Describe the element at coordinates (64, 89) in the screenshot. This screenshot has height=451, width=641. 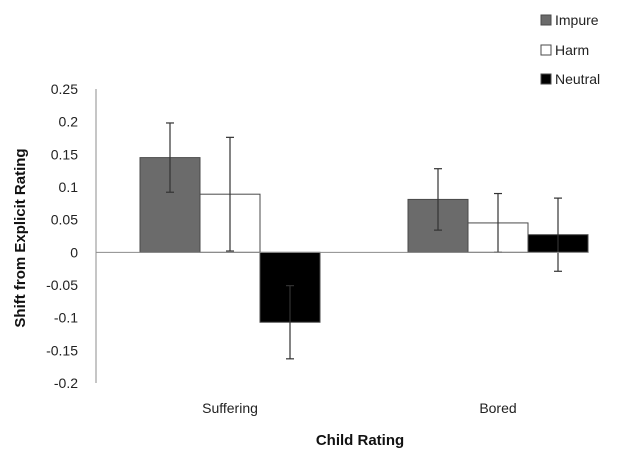
I see `y-tick-label: 0.25` at that location.